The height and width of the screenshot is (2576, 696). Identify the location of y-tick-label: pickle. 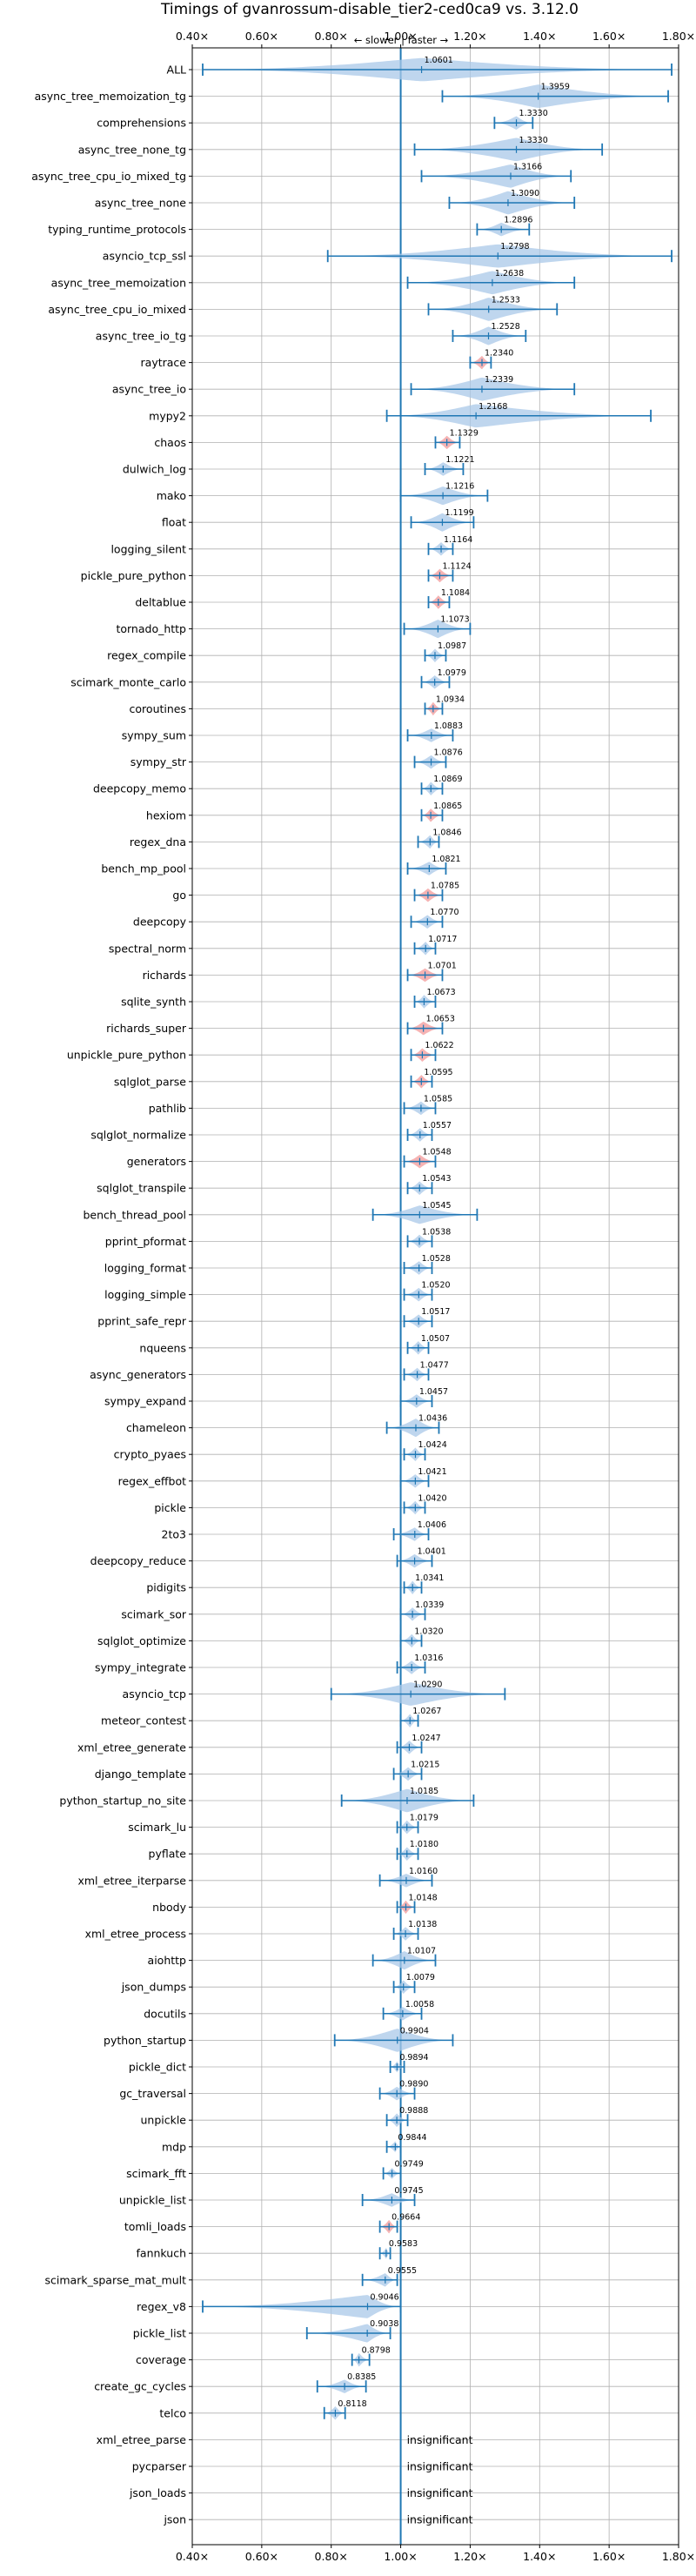
(170, 1507).